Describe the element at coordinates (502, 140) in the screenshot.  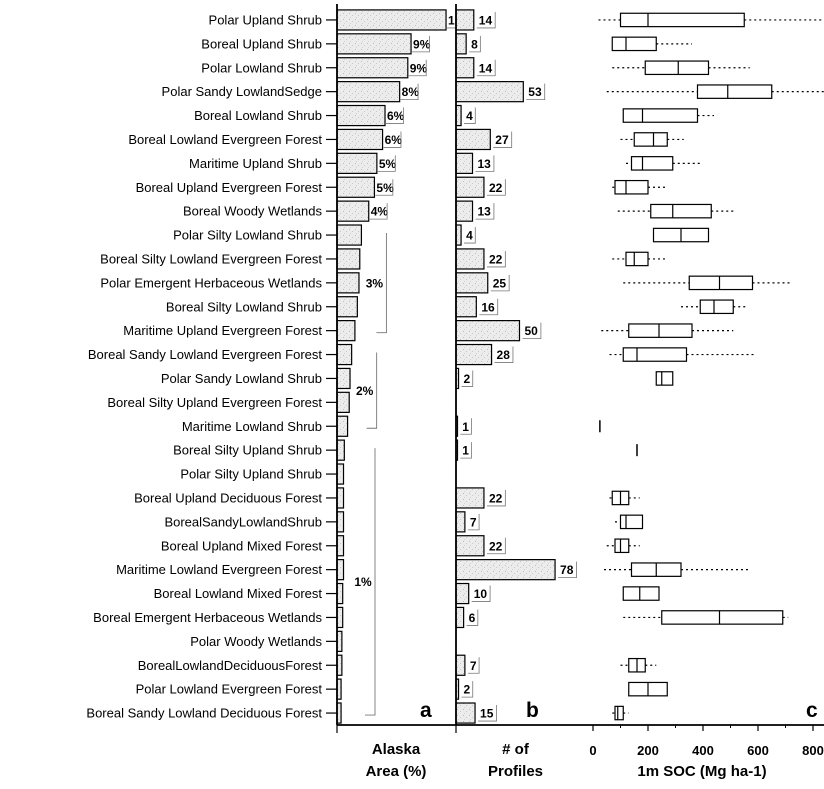
I see `profiles-value-label: 27` at that location.